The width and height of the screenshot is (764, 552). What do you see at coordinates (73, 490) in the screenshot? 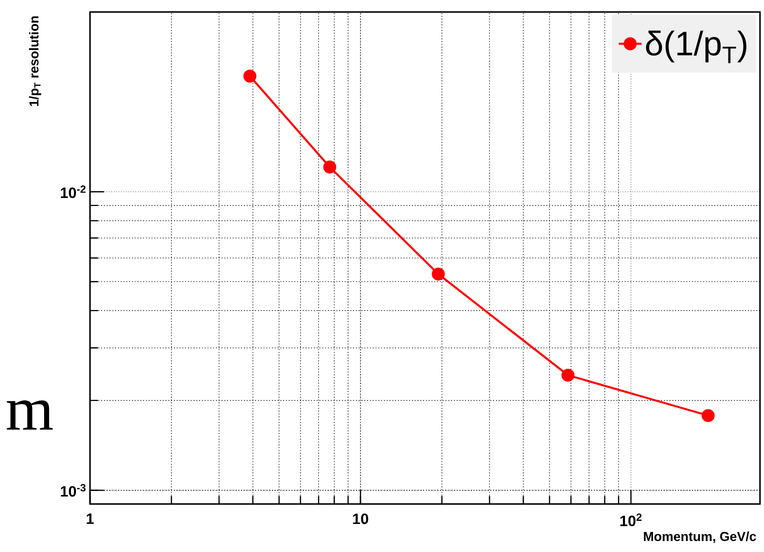
I see `y-tick-label: 10$^{-3}$` at bounding box center [73, 490].